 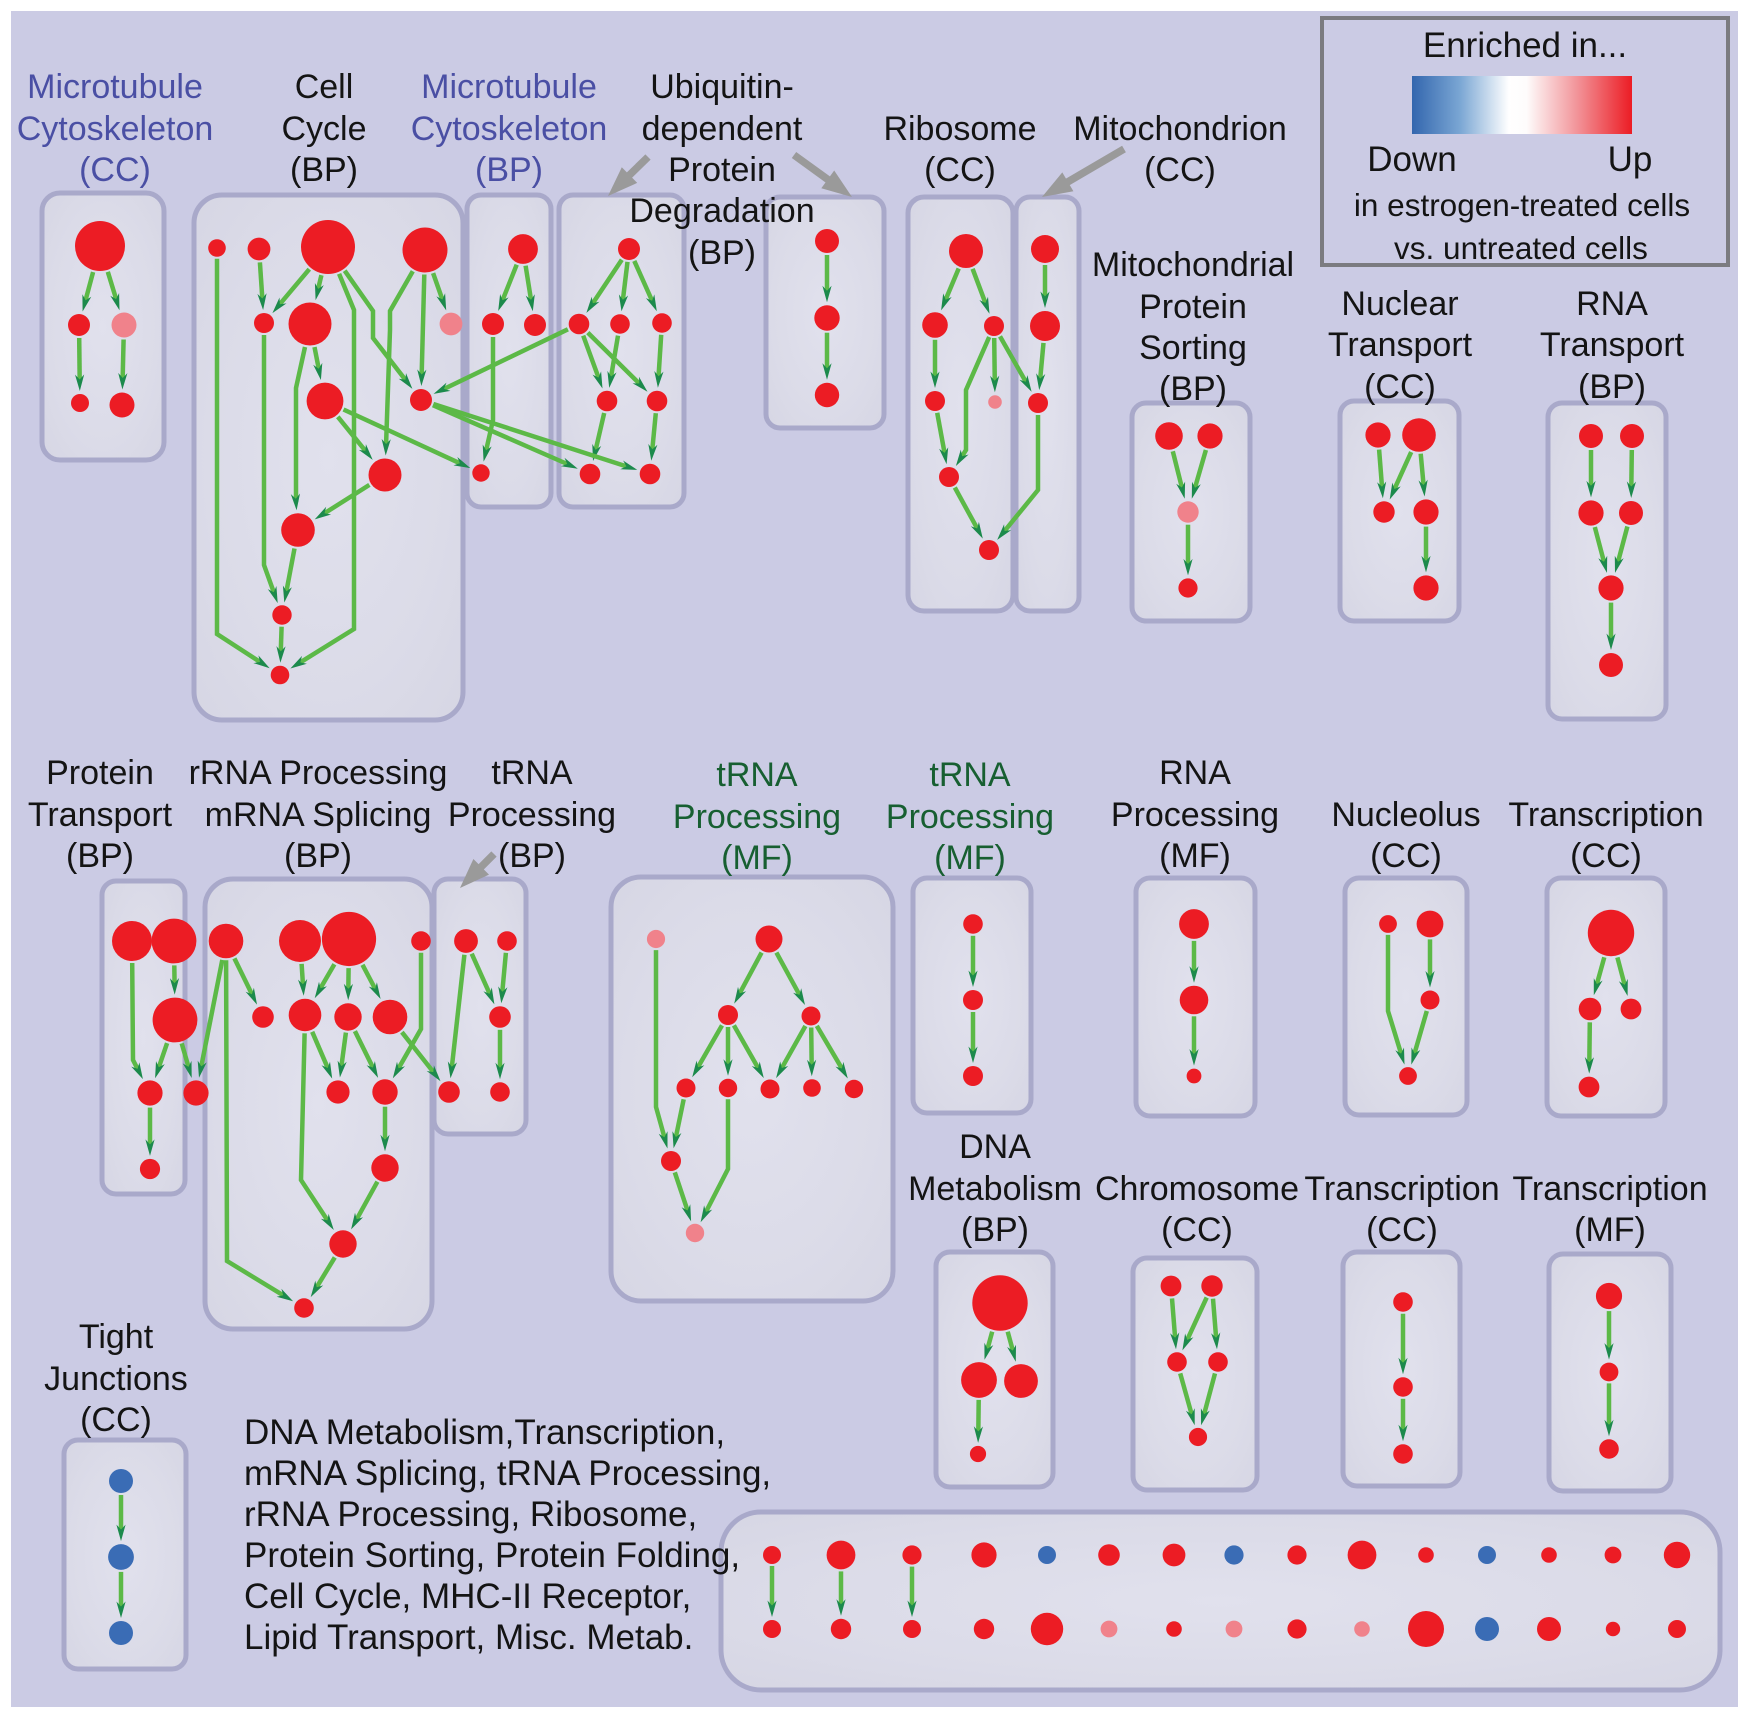 What do you see at coordinates (1405, 815) in the screenshot?
I see `svg-text: Nucleolus` at bounding box center [1405, 815].